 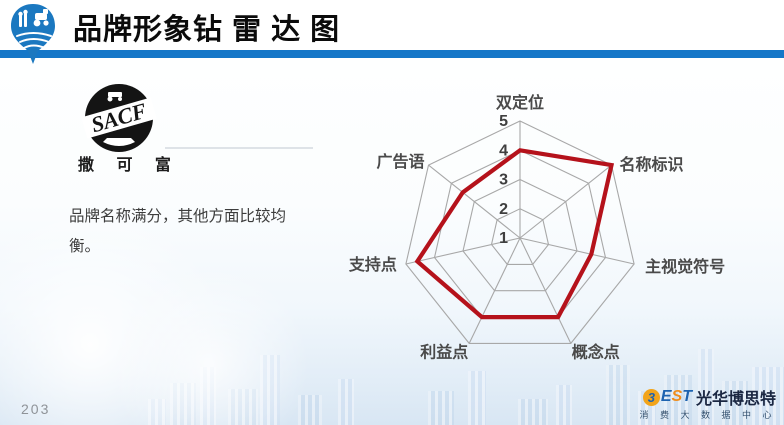 I want to click on radar-tick-label: 5, so click(x=503, y=121).